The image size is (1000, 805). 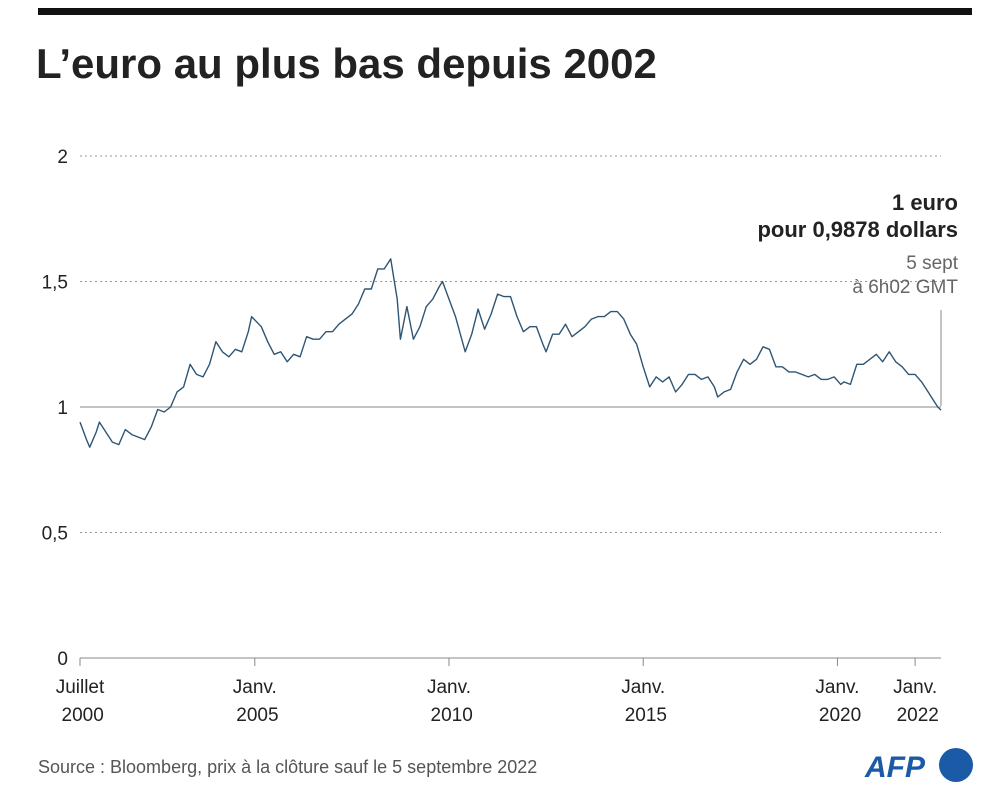 What do you see at coordinates (55, 534) in the screenshot?
I see `y-tick-label: 0,5` at bounding box center [55, 534].